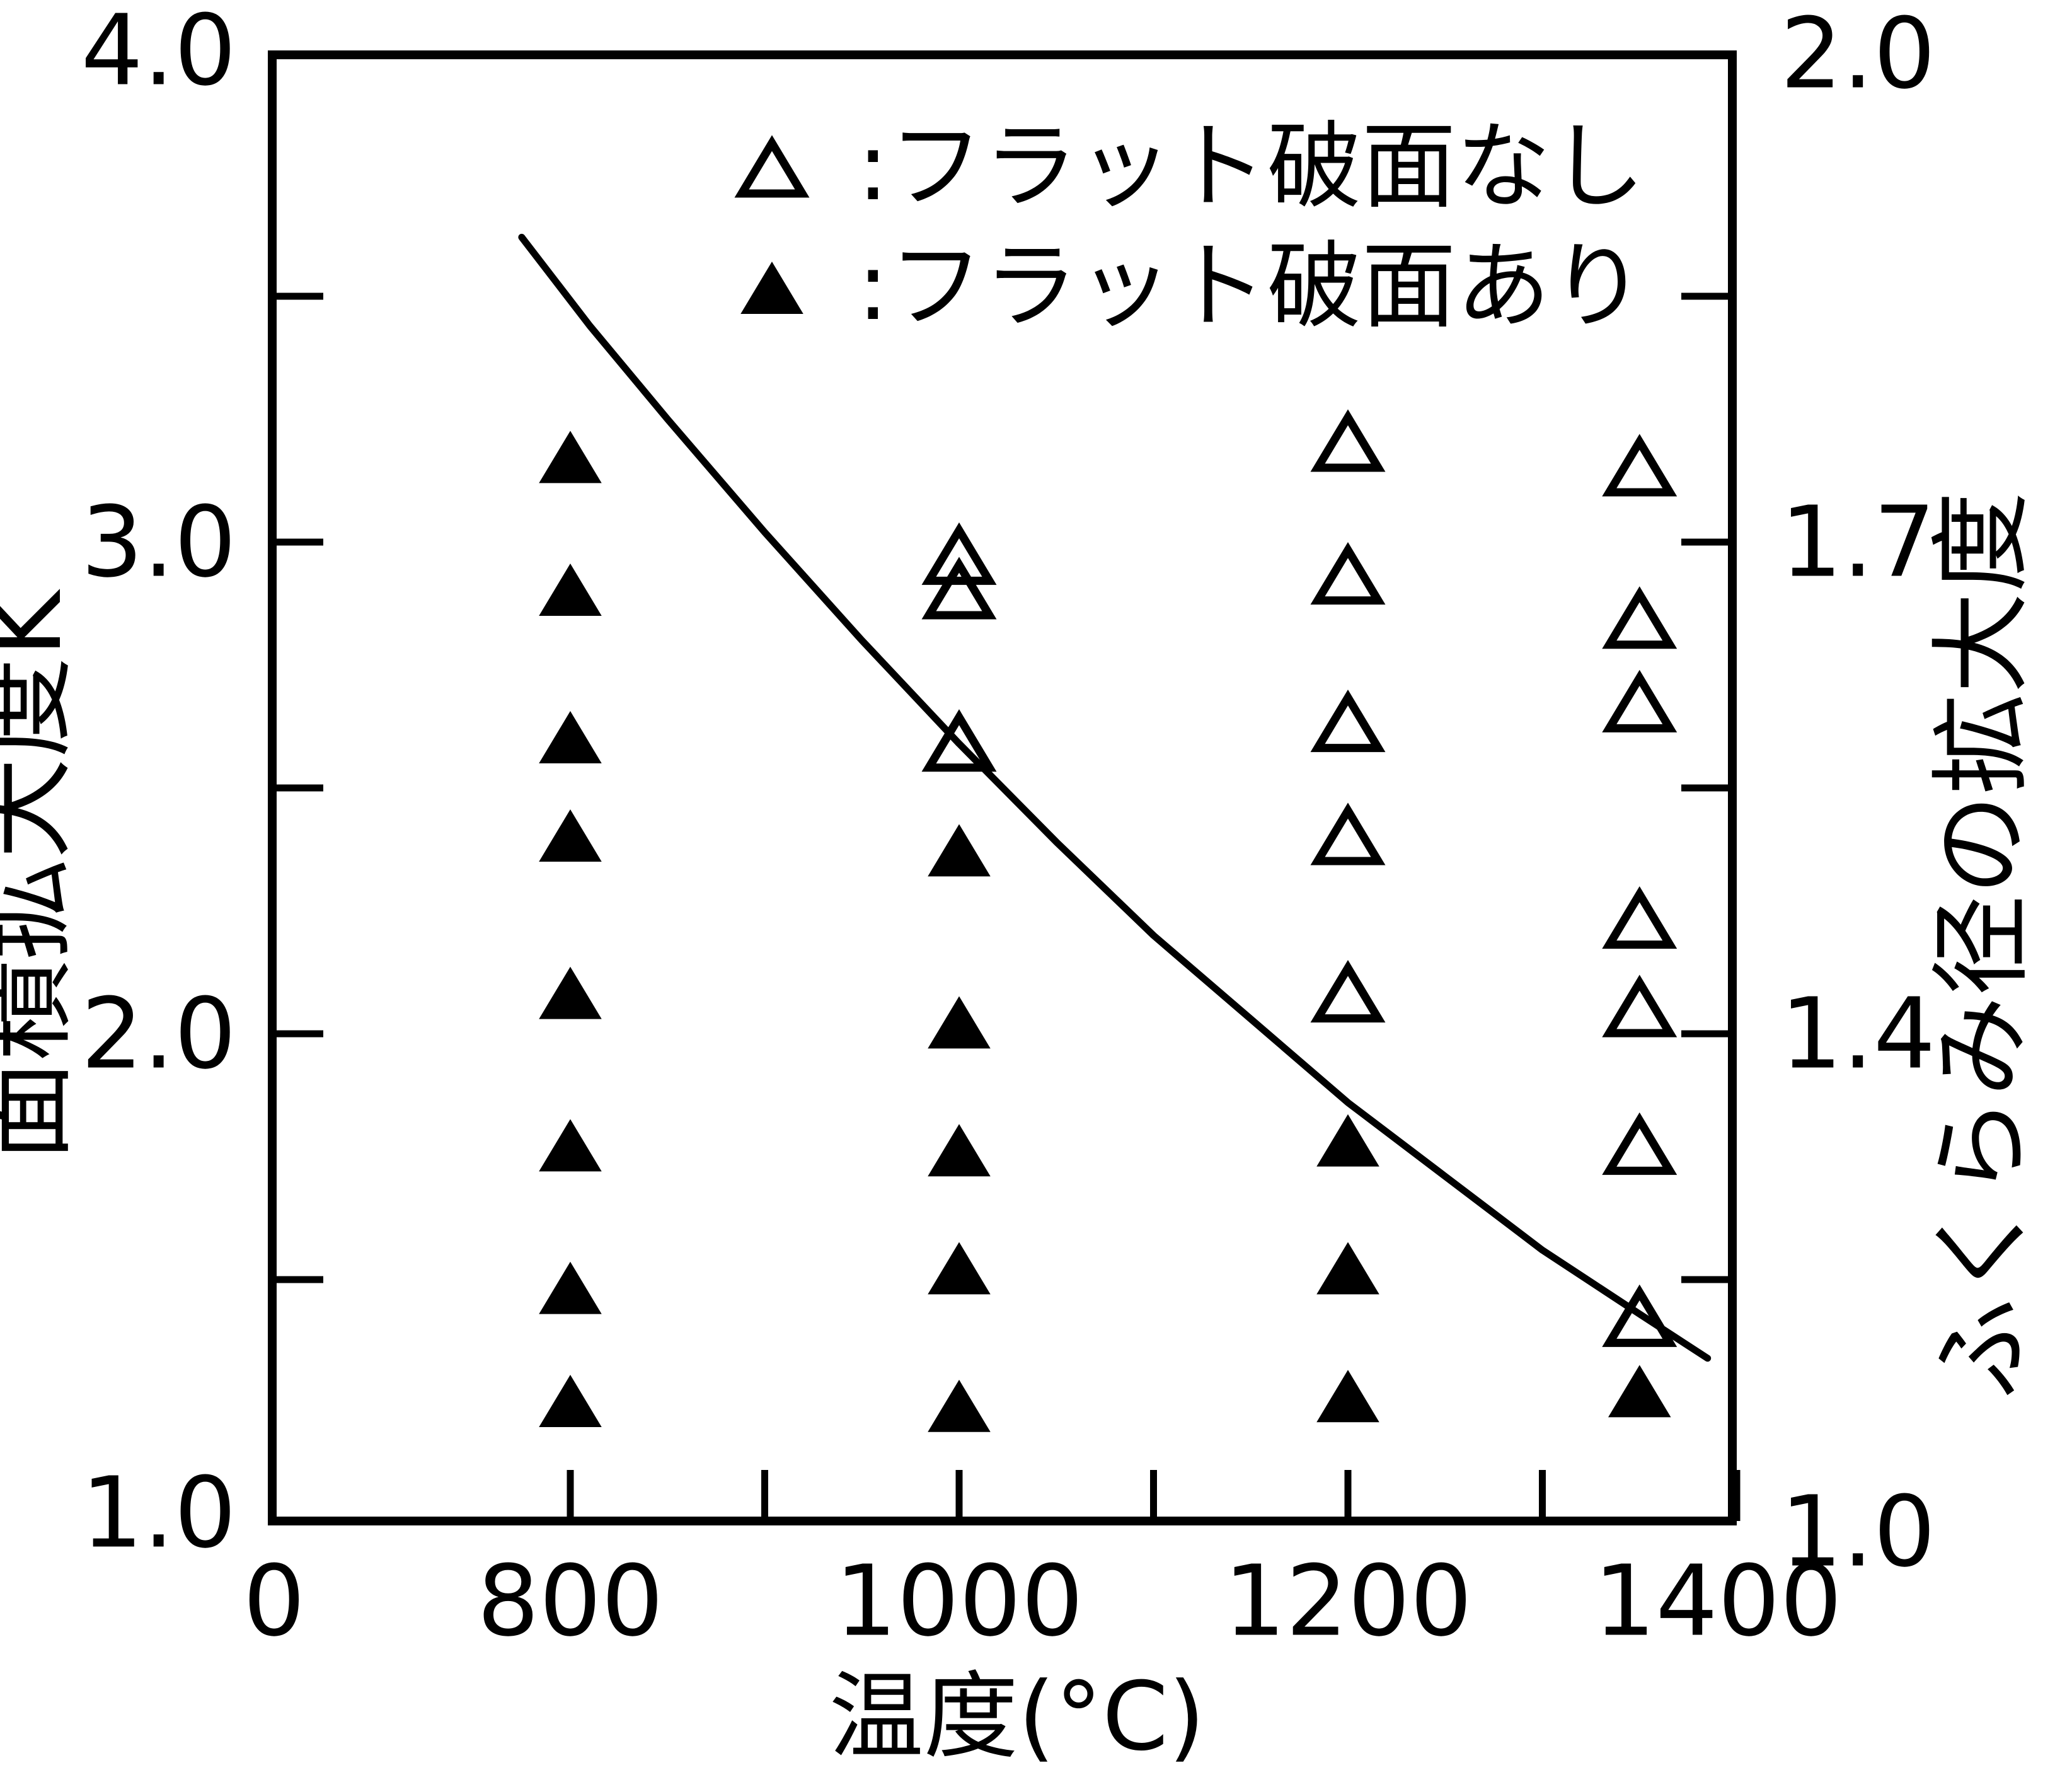  What do you see at coordinates (1251, 167) in the screenshot?
I see `legend-label-1: :フラット破面なし` at bounding box center [1251, 167].